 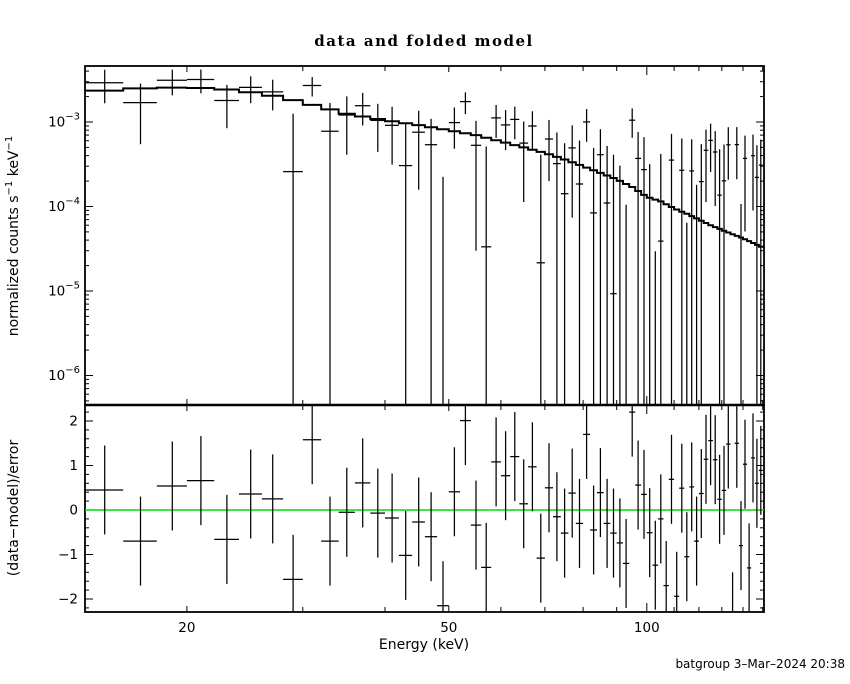 I want to click on y-axis-label-bottom: (data−model)/error, so click(x=14, y=508).